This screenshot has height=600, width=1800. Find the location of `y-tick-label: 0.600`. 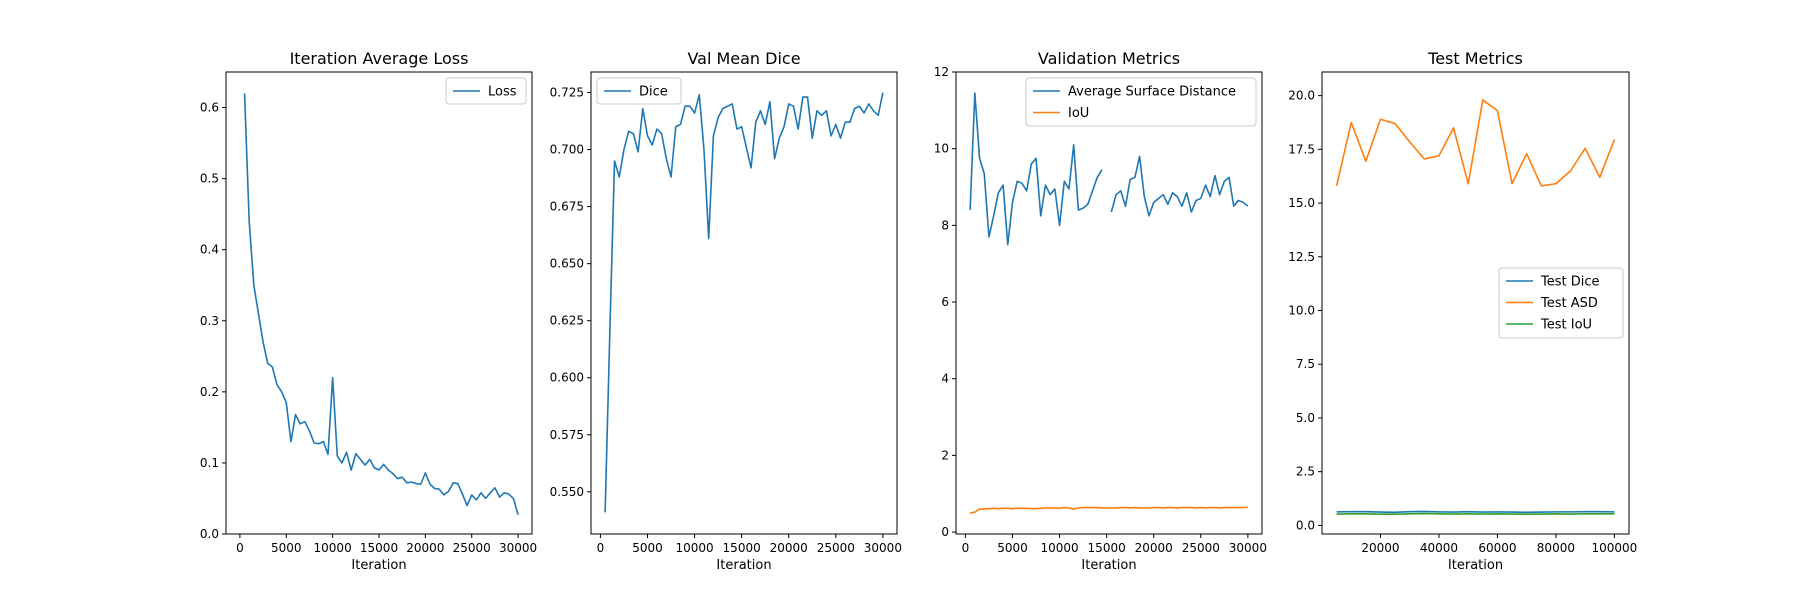

y-tick-label: 0.600 is located at coordinates (567, 378).